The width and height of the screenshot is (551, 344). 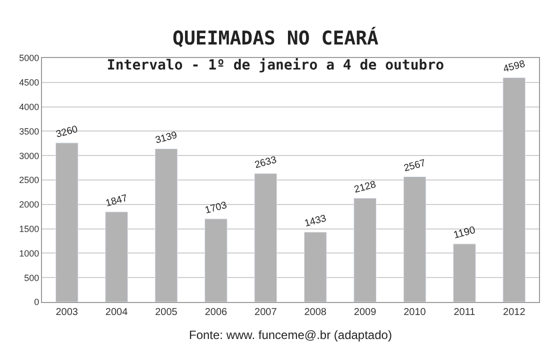 What do you see at coordinates (276, 38) in the screenshot?
I see `chart-title: QUEIMADAS NO CEARÁ` at bounding box center [276, 38].